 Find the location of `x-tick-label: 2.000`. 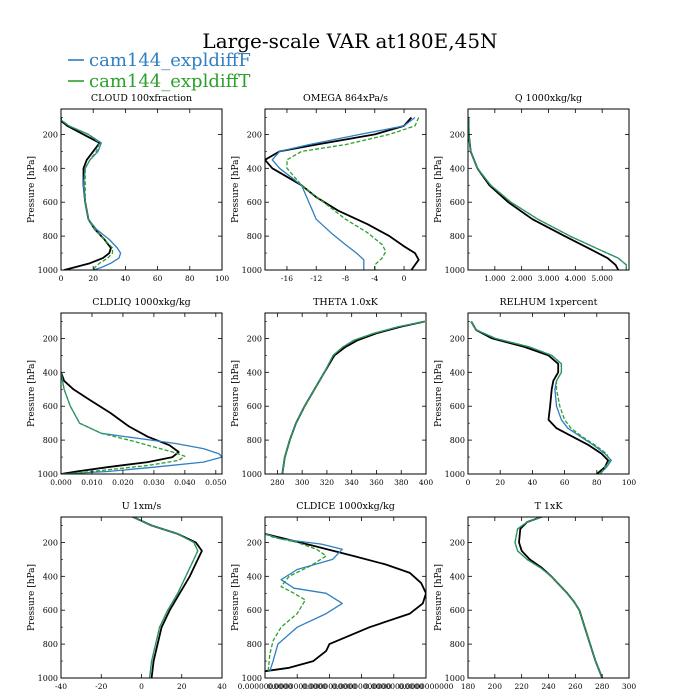

x-tick-label: 2.000 is located at coordinates (522, 278).